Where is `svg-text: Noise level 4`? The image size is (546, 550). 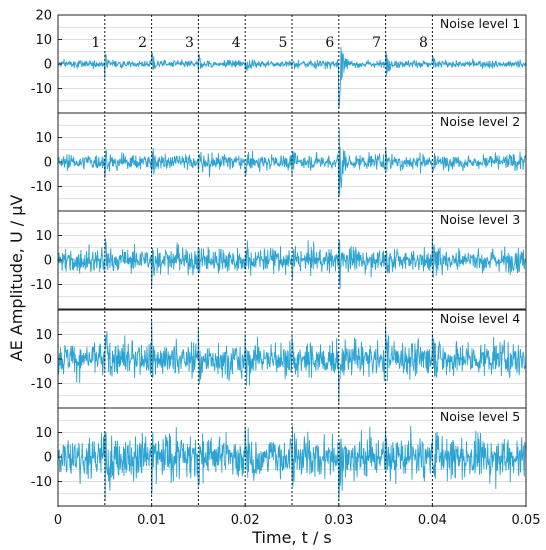 svg-text: Noise level 4 is located at coordinates (480, 318).